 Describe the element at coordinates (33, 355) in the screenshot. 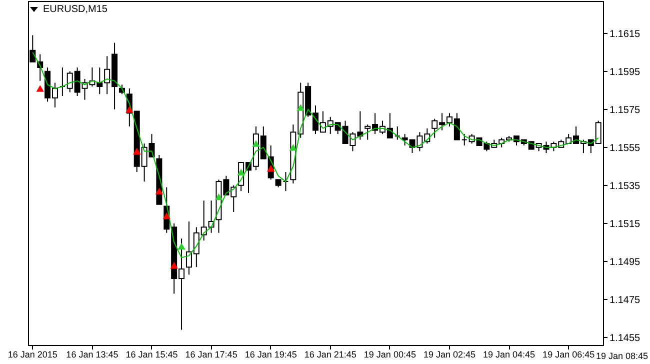

I see `x-tick-label: 16 Jan 2015` at that location.